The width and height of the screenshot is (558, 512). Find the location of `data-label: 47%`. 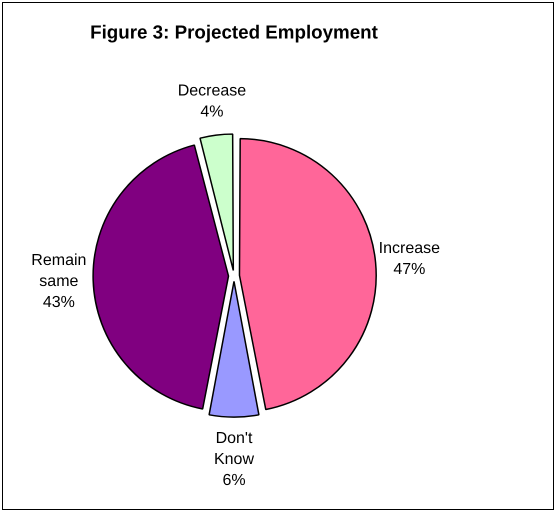

data-label: 47% is located at coordinates (409, 269).